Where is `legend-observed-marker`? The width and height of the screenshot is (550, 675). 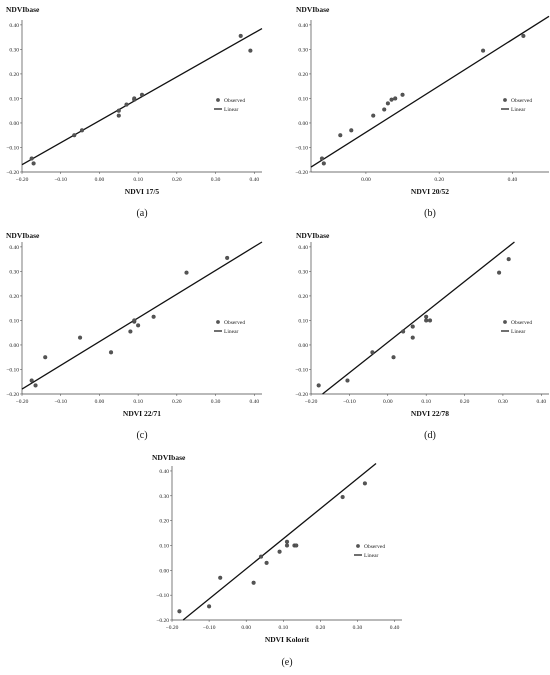 legend-observed-marker is located at coordinates (218, 100).